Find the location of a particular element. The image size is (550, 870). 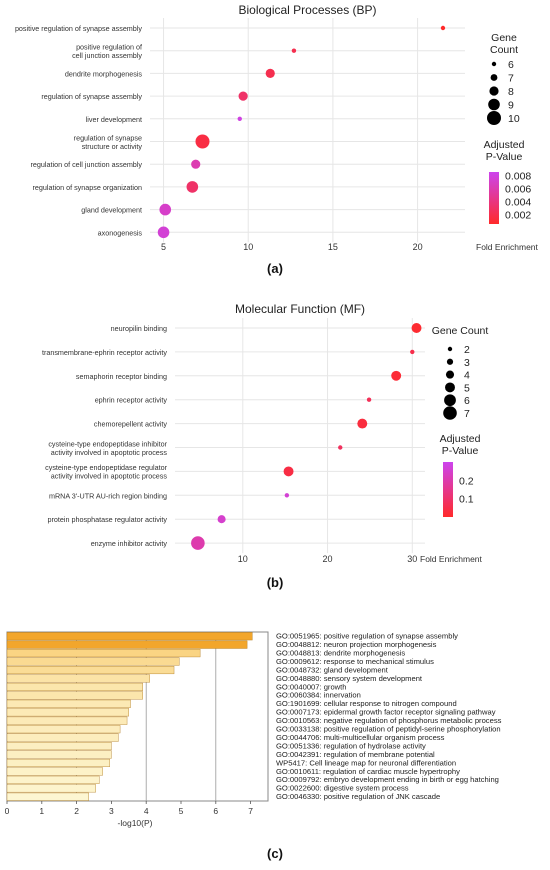

category-label: liver development is located at coordinates (114, 119).